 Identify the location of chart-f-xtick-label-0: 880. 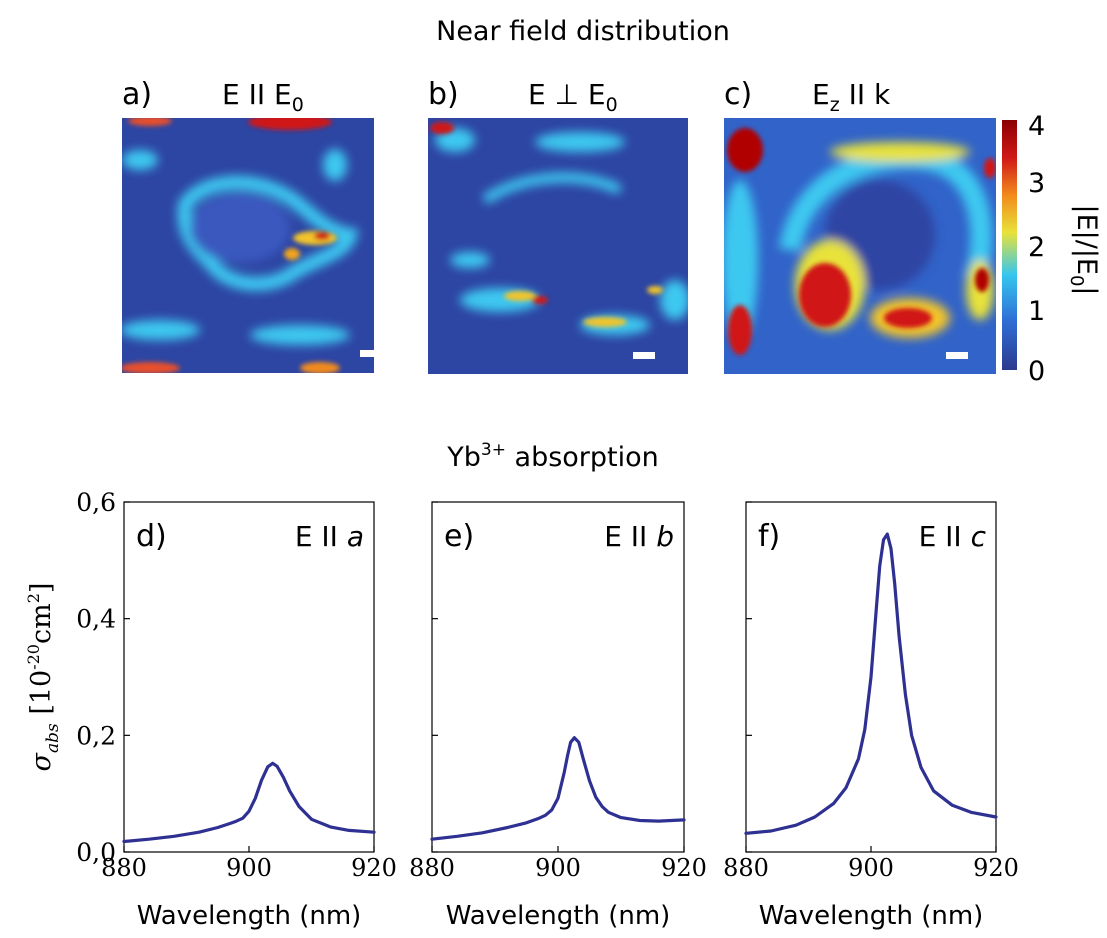
(746, 868).